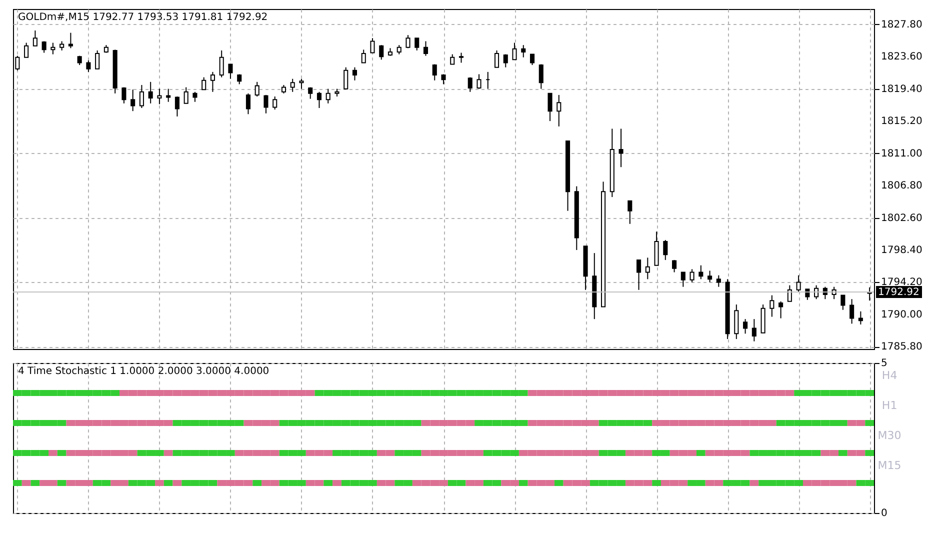  What do you see at coordinates (901, 57) in the screenshot?
I see `y-tick-label: 1823.60` at bounding box center [901, 57].